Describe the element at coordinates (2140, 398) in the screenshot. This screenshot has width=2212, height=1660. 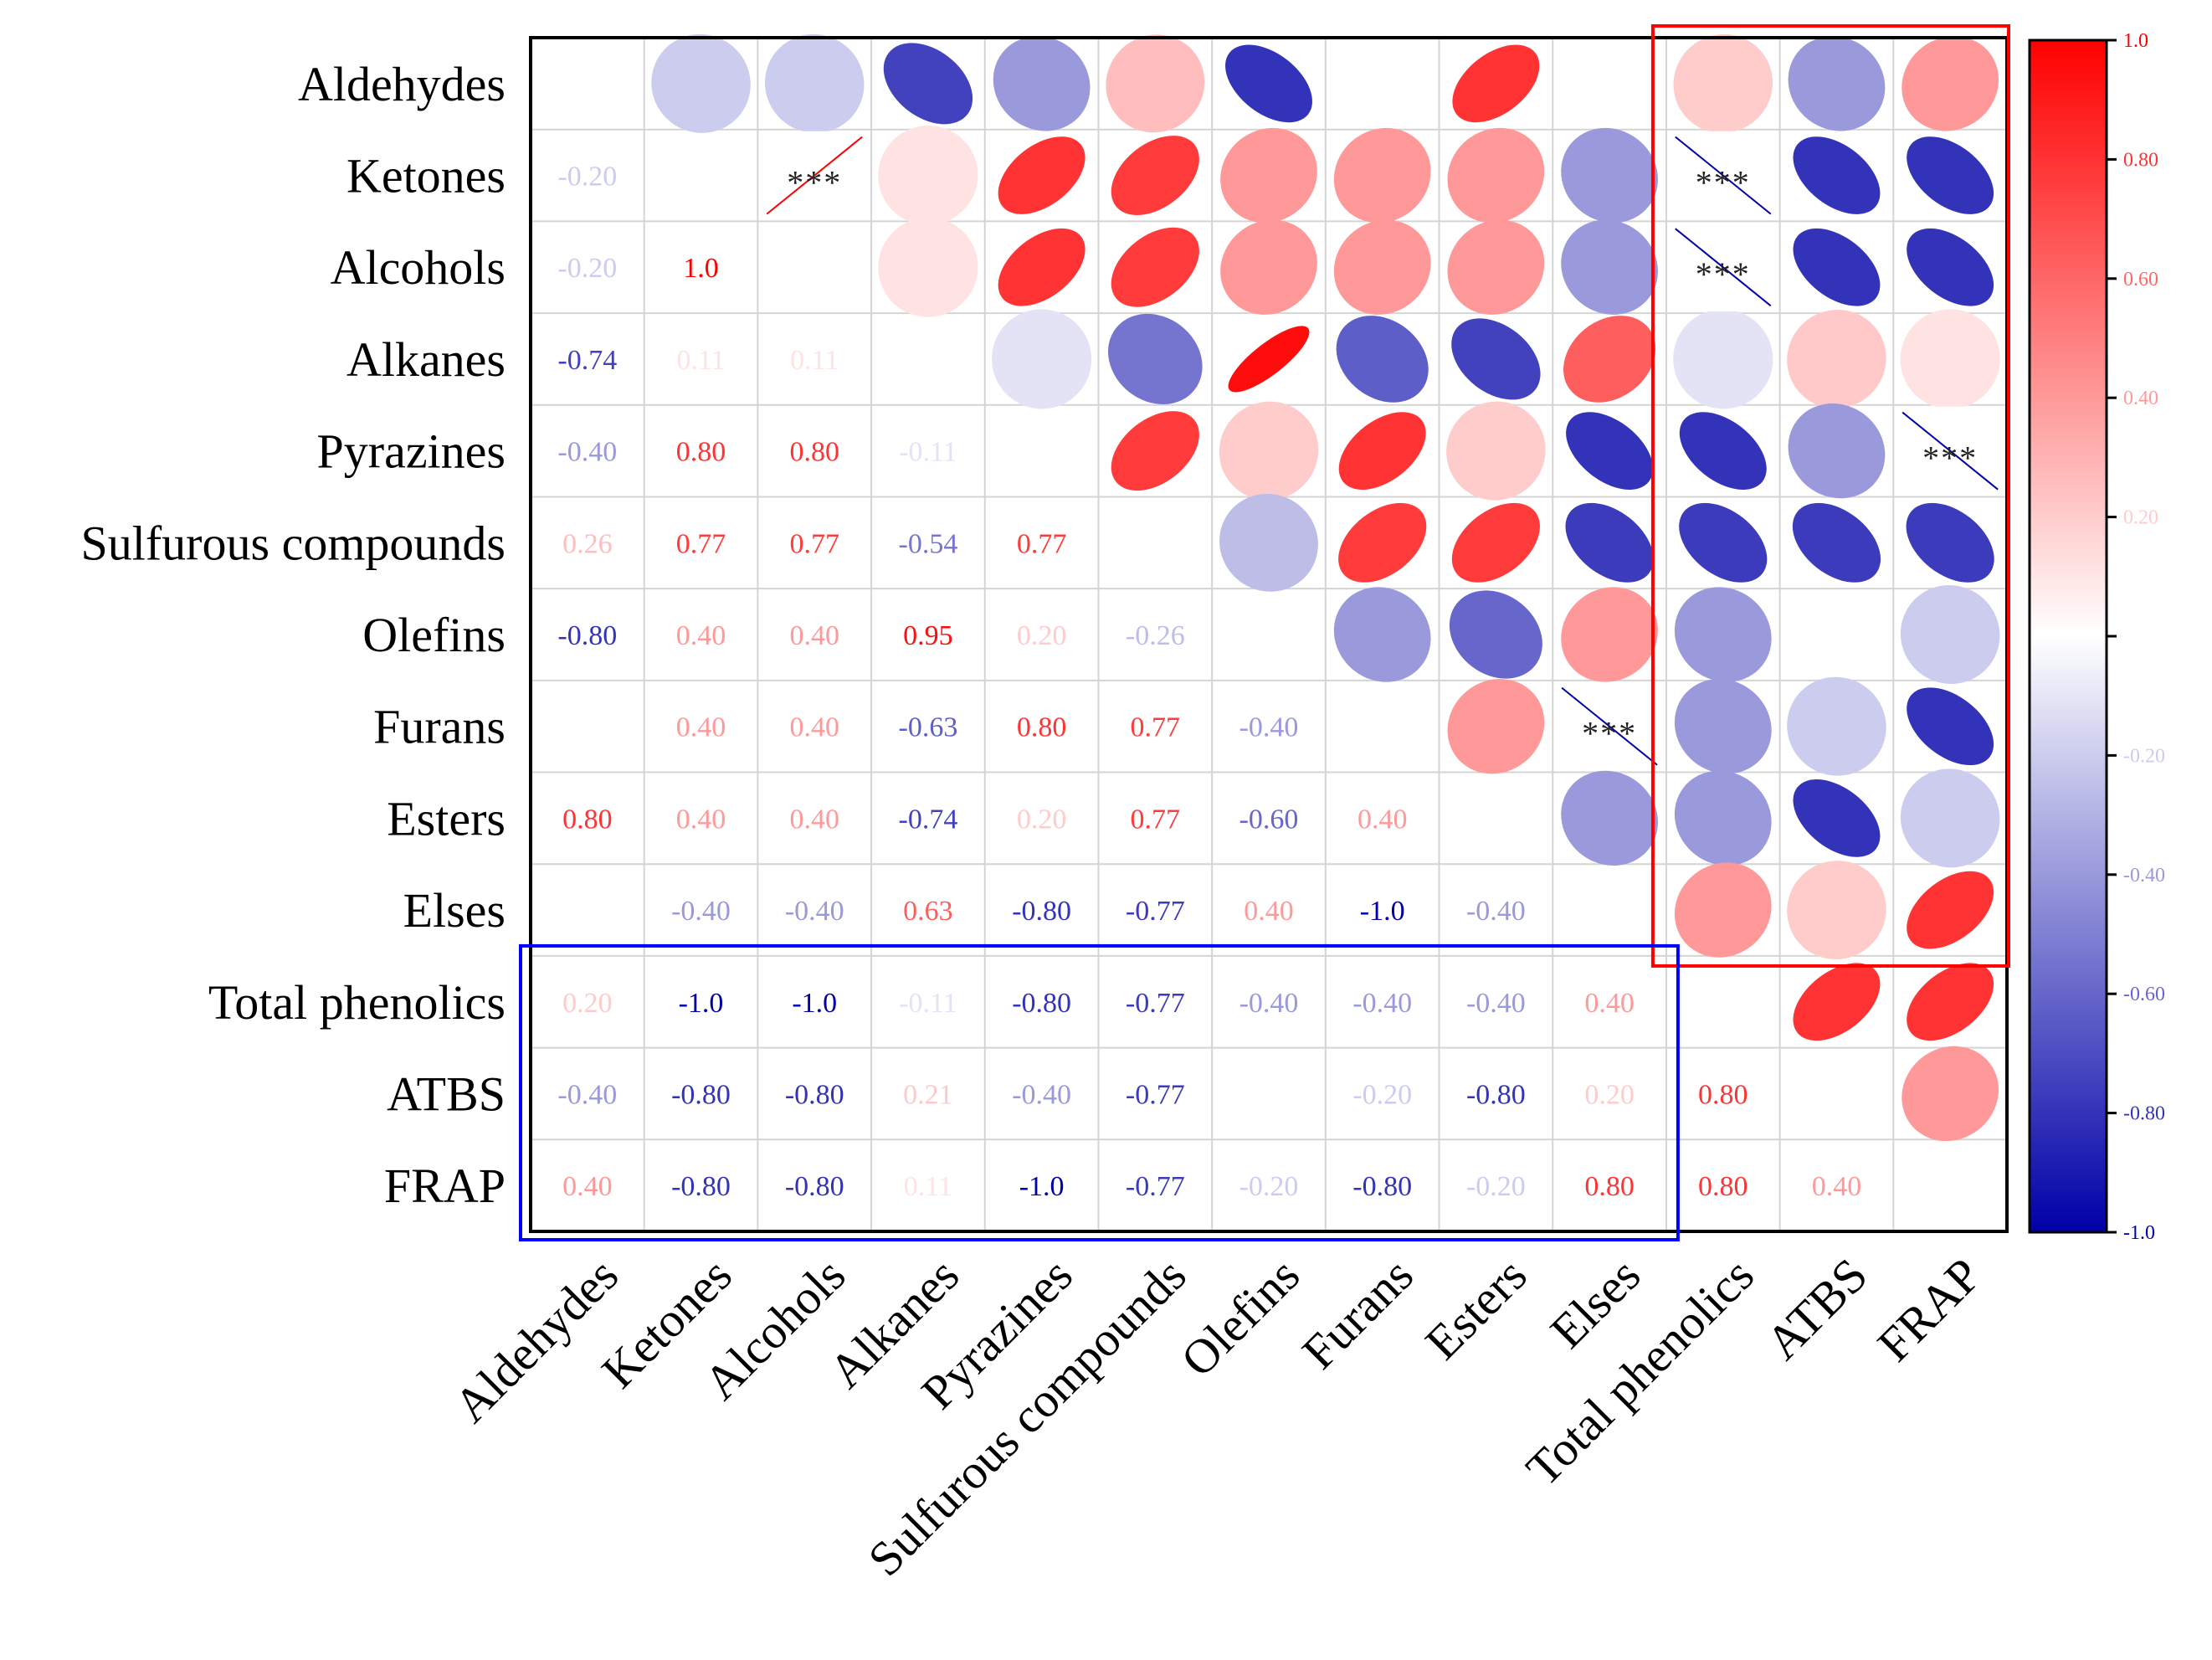
I see `colorbar-tick-label: 0.40` at that location.